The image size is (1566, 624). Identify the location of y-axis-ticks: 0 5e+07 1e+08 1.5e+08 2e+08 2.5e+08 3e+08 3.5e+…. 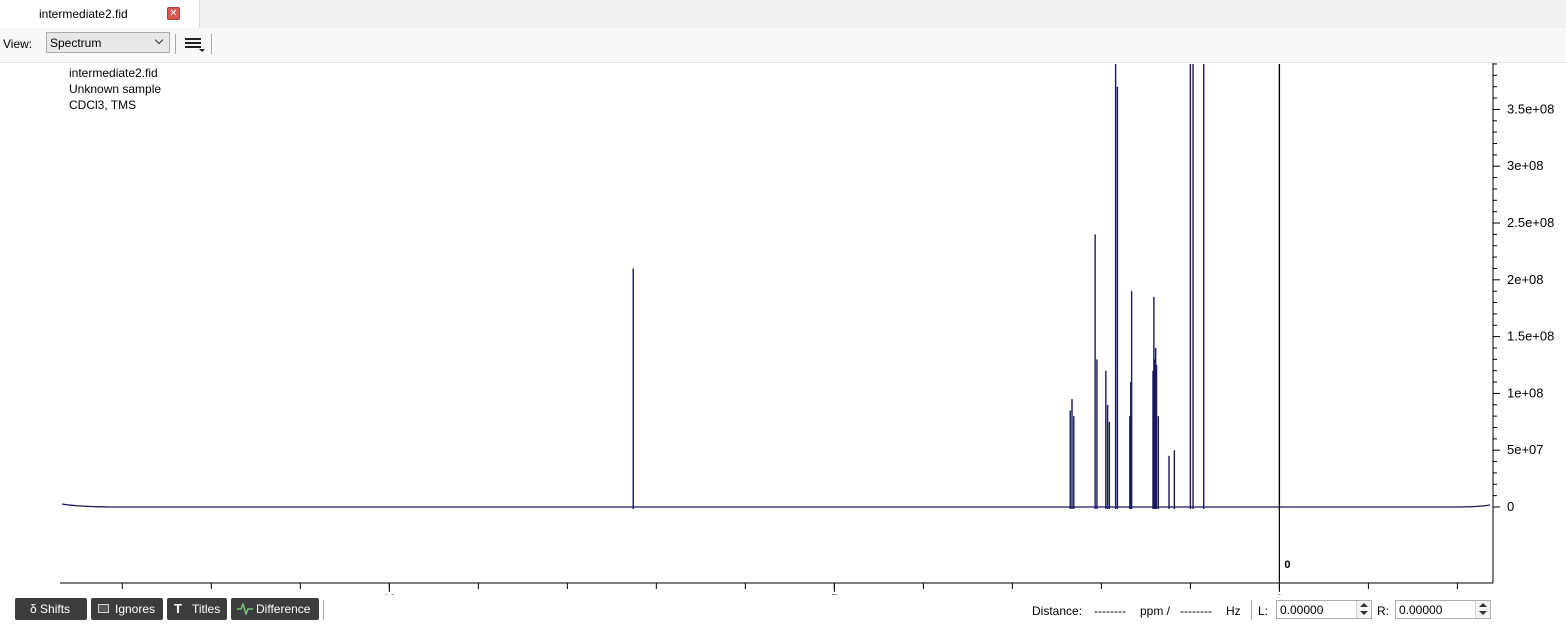
(1419, 317).